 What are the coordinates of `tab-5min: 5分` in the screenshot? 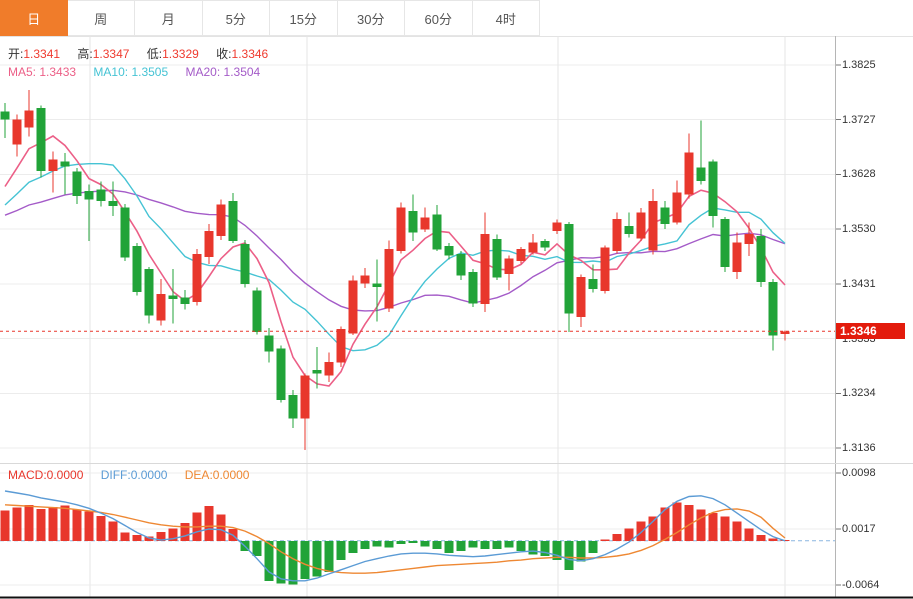 It's located at (236, 18).